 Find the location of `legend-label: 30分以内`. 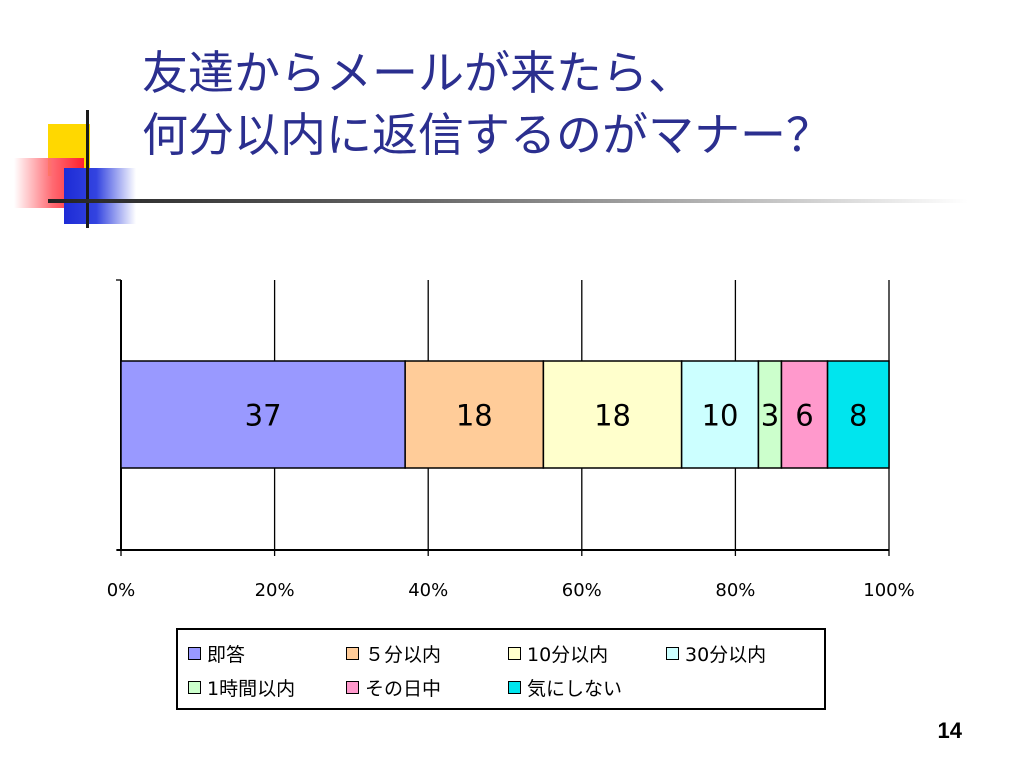

legend-label: 30分以内 is located at coordinates (726, 655).